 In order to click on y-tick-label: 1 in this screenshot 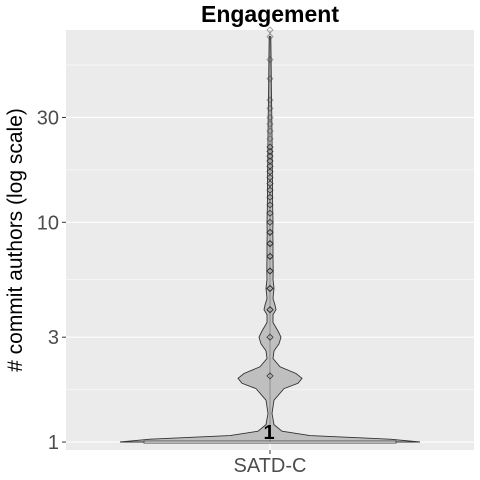, I will do `click(53, 443)`.